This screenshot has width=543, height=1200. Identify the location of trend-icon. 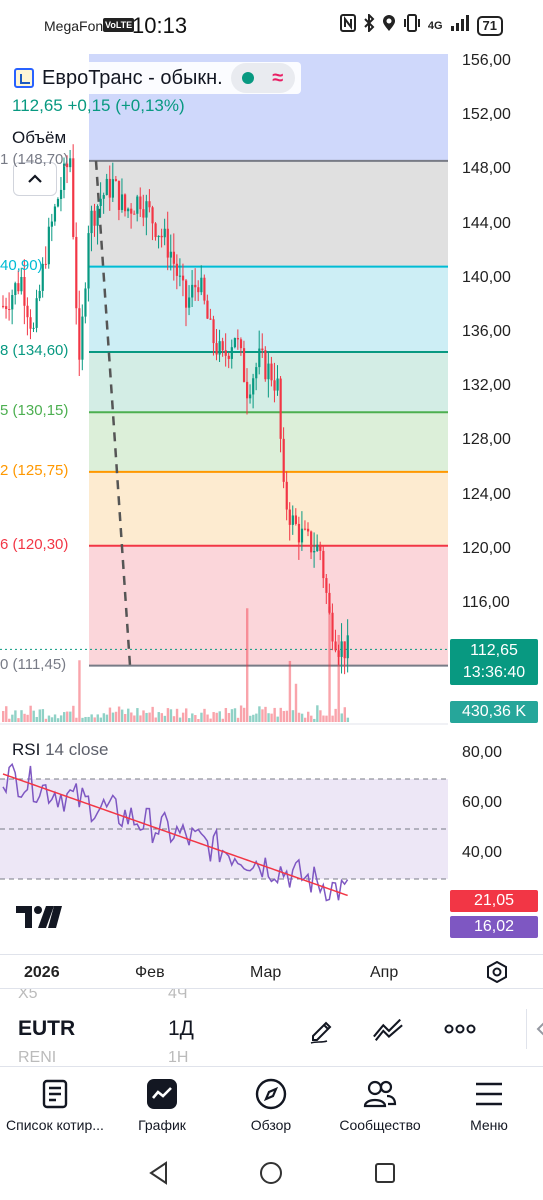
(388, 1029).